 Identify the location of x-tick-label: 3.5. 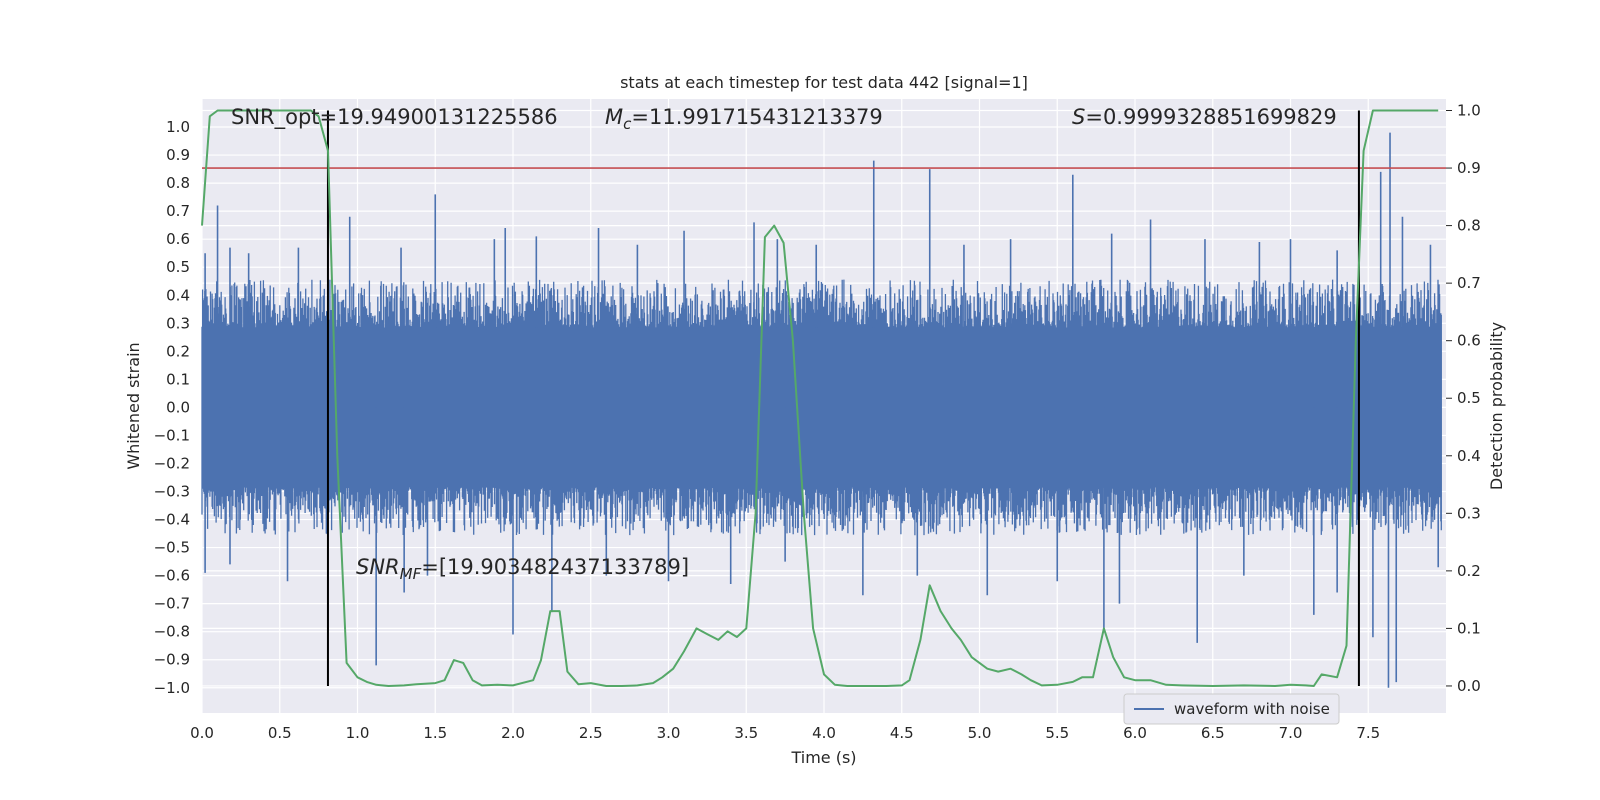
(746, 733).